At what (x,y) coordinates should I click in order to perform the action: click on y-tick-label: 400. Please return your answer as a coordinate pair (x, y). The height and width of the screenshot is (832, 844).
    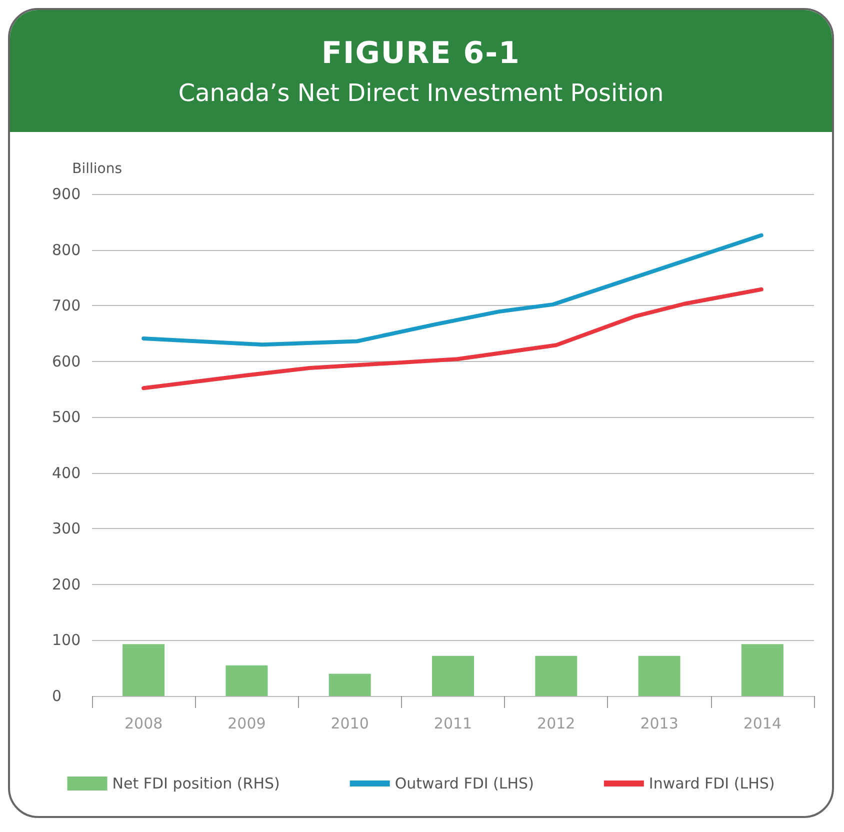
    Looking at the image, I should click on (66, 473).